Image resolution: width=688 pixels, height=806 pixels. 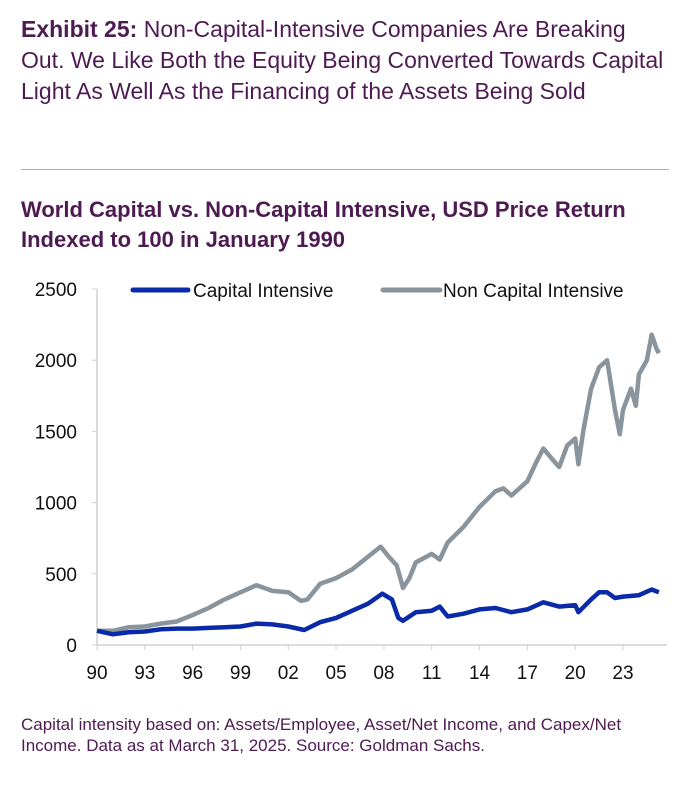 I want to click on x-tick-label: 17, so click(x=527, y=673).